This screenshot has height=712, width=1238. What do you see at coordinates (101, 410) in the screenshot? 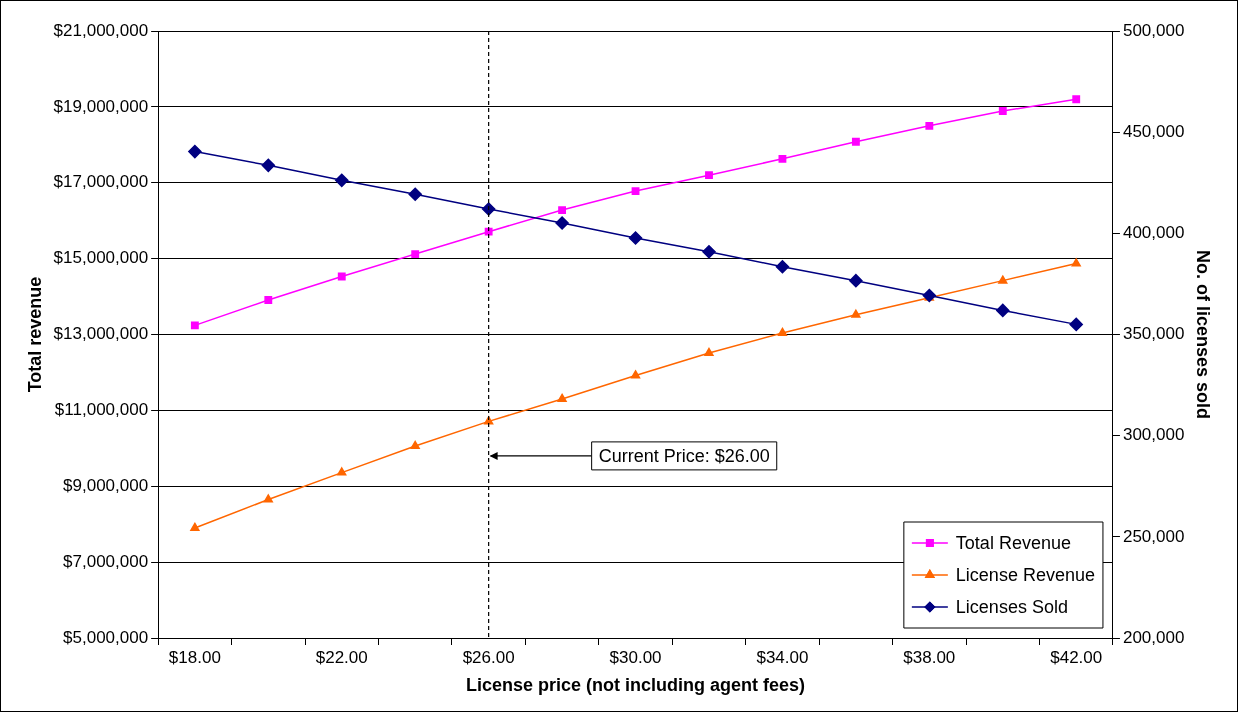
I see `y-tick-label: $11,000,000` at bounding box center [101, 410].